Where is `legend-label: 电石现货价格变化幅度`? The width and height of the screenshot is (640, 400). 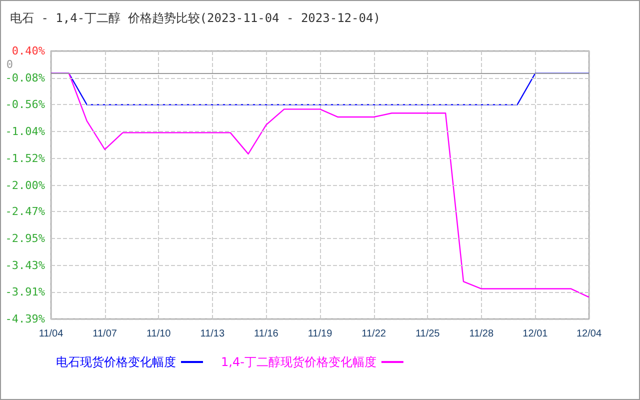
legend-label: 电石现货价格变化幅度 is located at coordinates (116, 362).